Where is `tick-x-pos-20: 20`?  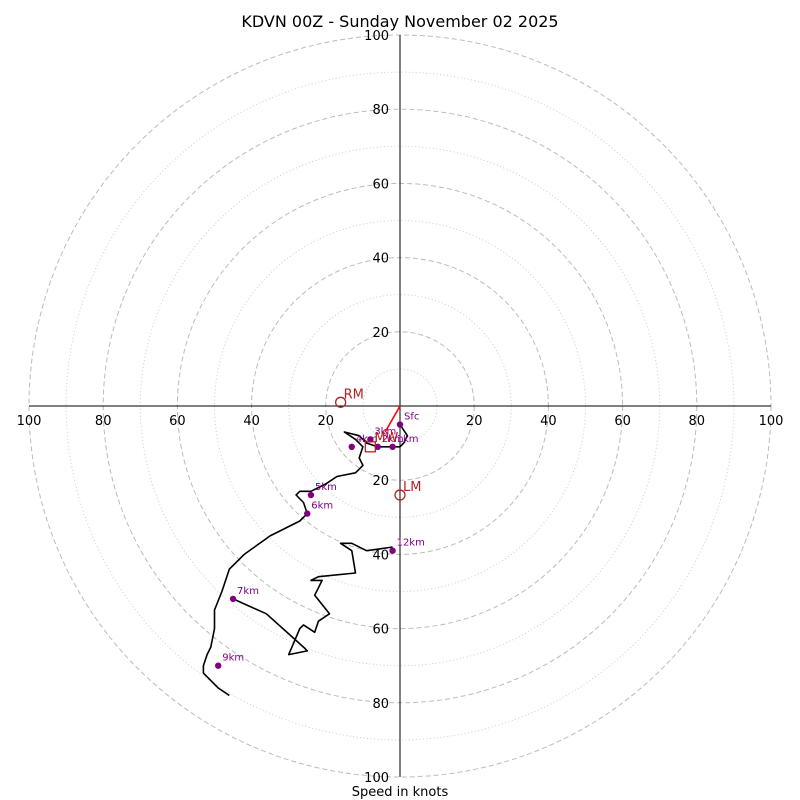
tick-x-pos-20: 20 is located at coordinates (474, 421).